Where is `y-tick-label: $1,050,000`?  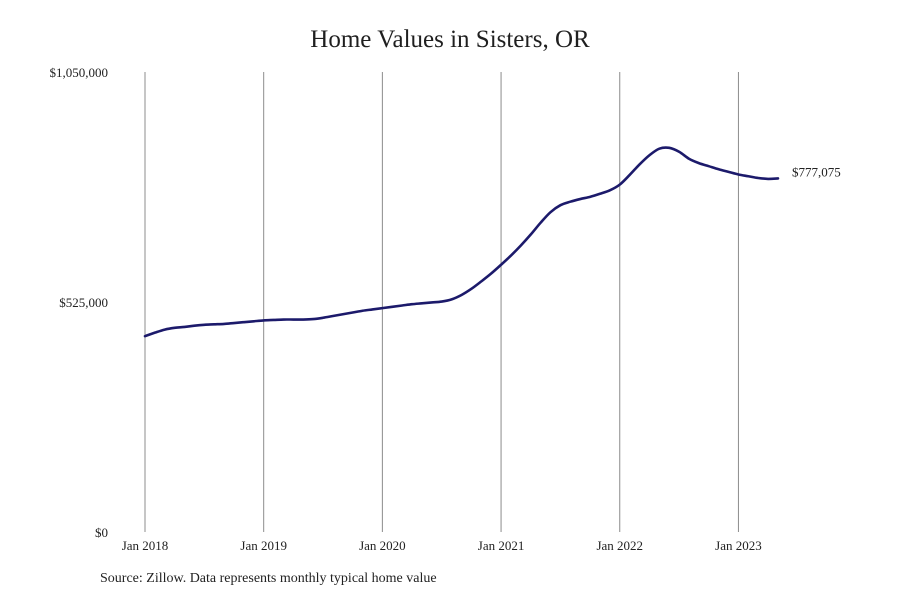
y-tick-label: $1,050,000 is located at coordinates (79, 72).